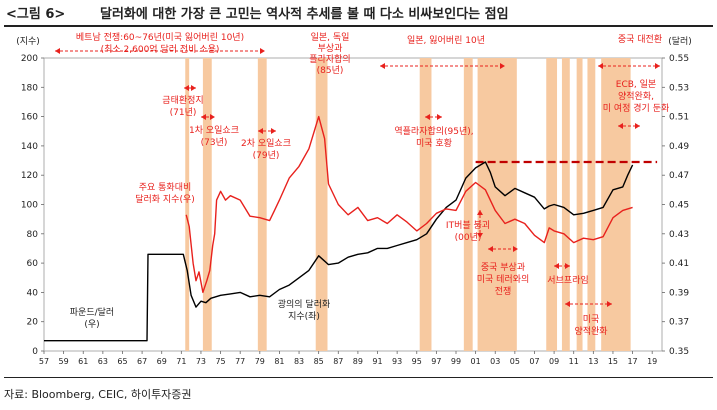  I want to click on x-tick-label-5: 67, so click(142, 361).